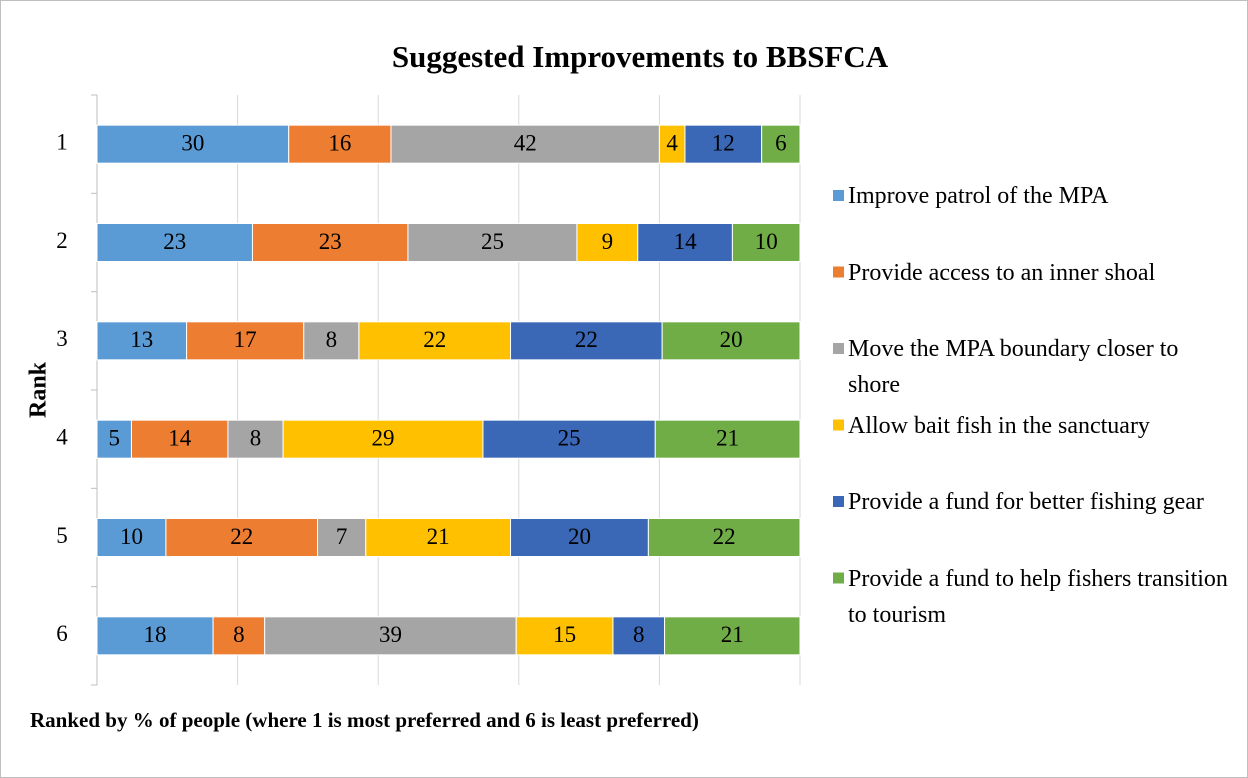 The height and width of the screenshot is (778, 1248). I want to click on data-label: 7, so click(342, 536).